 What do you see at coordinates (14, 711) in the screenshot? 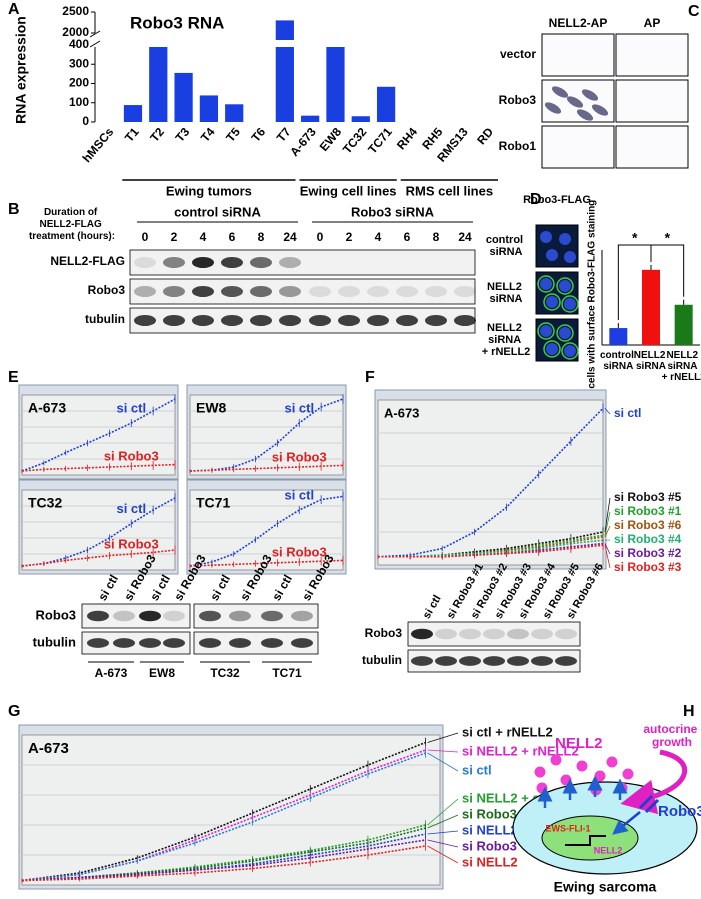
I see `panel-label: G` at bounding box center [14, 711].